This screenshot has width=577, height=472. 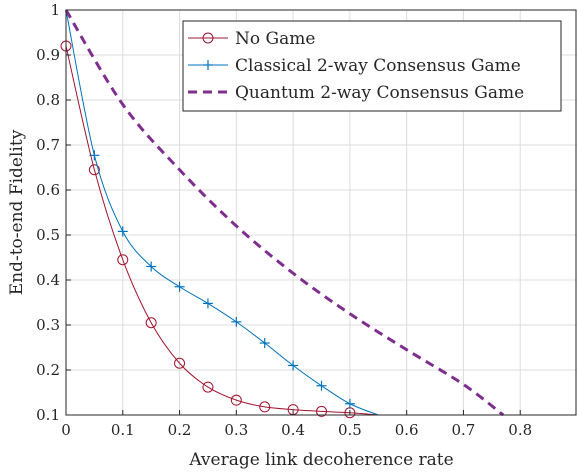 I want to click on legend-entry: No Game, so click(x=251, y=39).